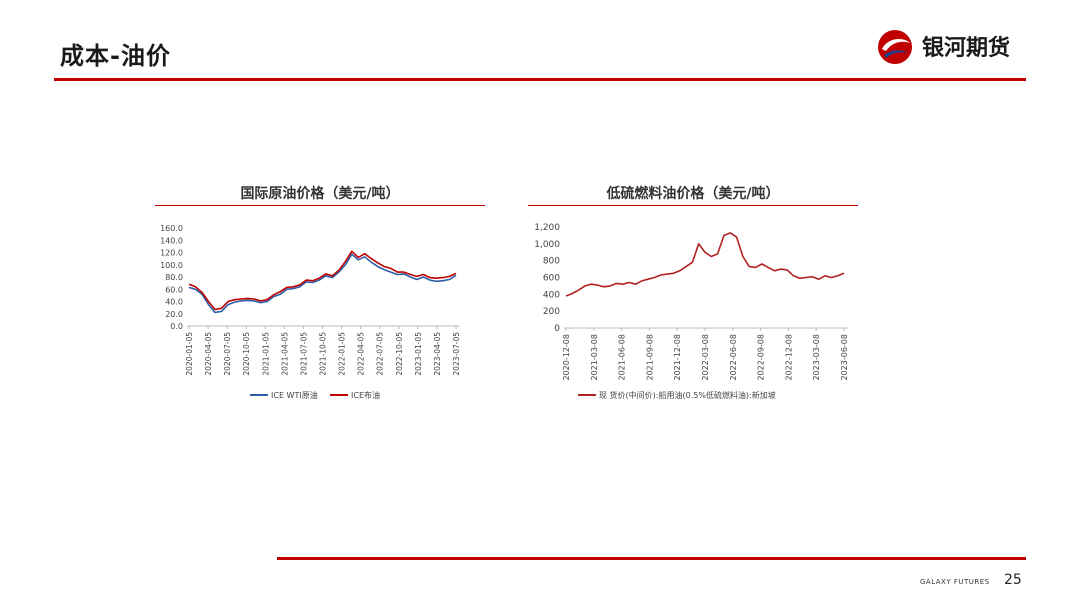  What do you see at coordinates (456, 354) in the screenshot?
I see `x-tick-label: 2023-07-05` at bounding box center [456, 354].